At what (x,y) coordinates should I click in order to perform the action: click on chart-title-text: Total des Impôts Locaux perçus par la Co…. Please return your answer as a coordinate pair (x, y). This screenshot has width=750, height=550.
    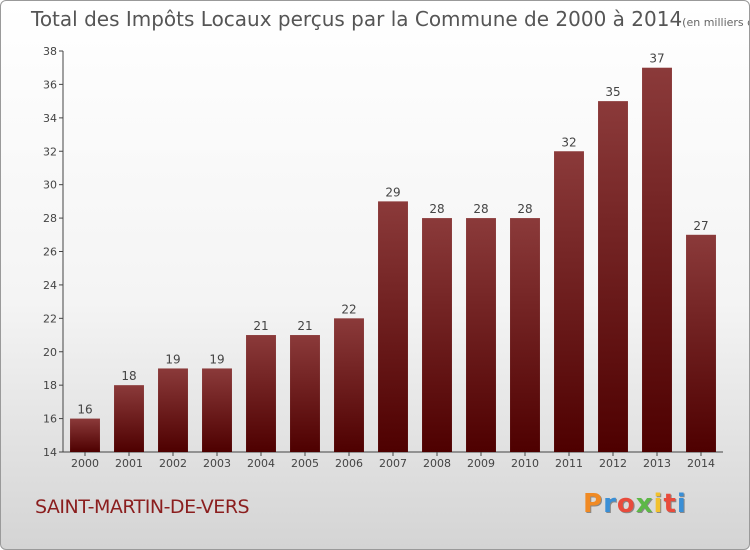
    Looking at the image, I should click on (357, 19).